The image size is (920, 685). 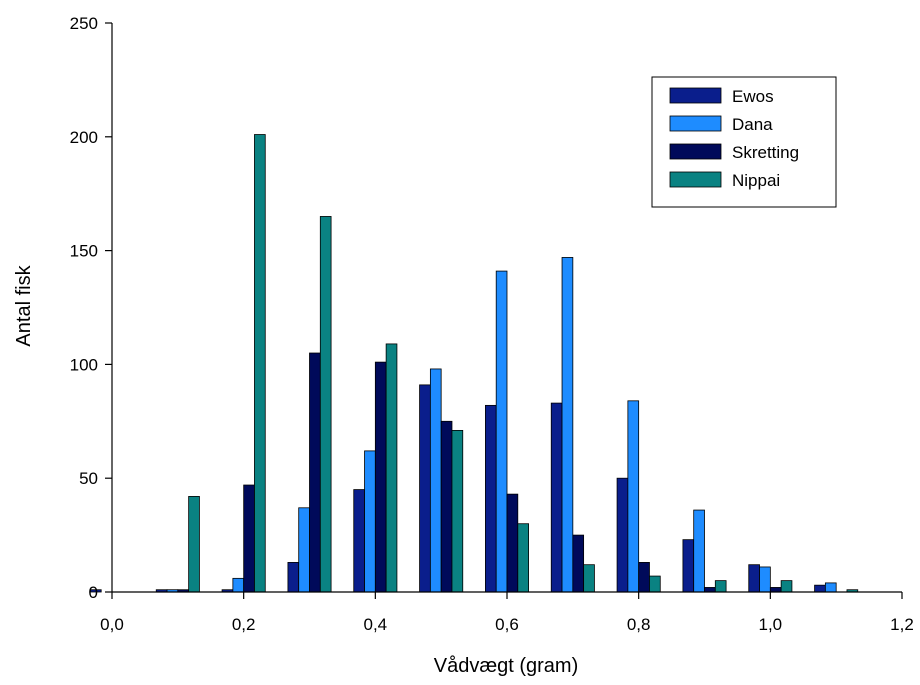 What do you see at coordinates (765, 152) in the screenshot?
I see `legend-label-skretting: Skretting` at bounding box center [765, 152].